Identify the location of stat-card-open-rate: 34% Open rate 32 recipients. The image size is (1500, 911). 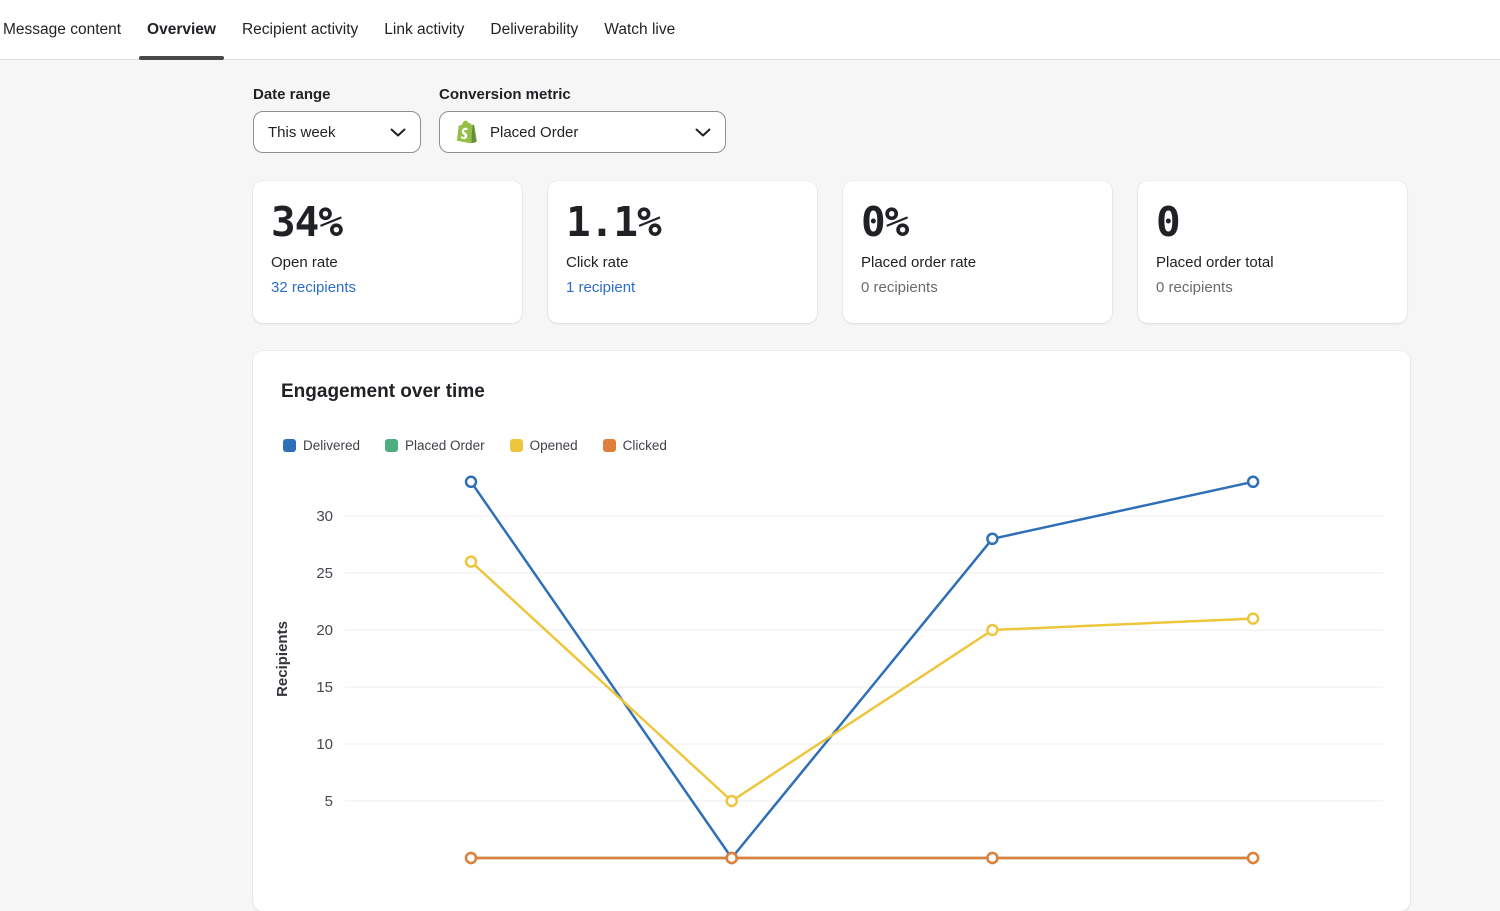
(387, 252).